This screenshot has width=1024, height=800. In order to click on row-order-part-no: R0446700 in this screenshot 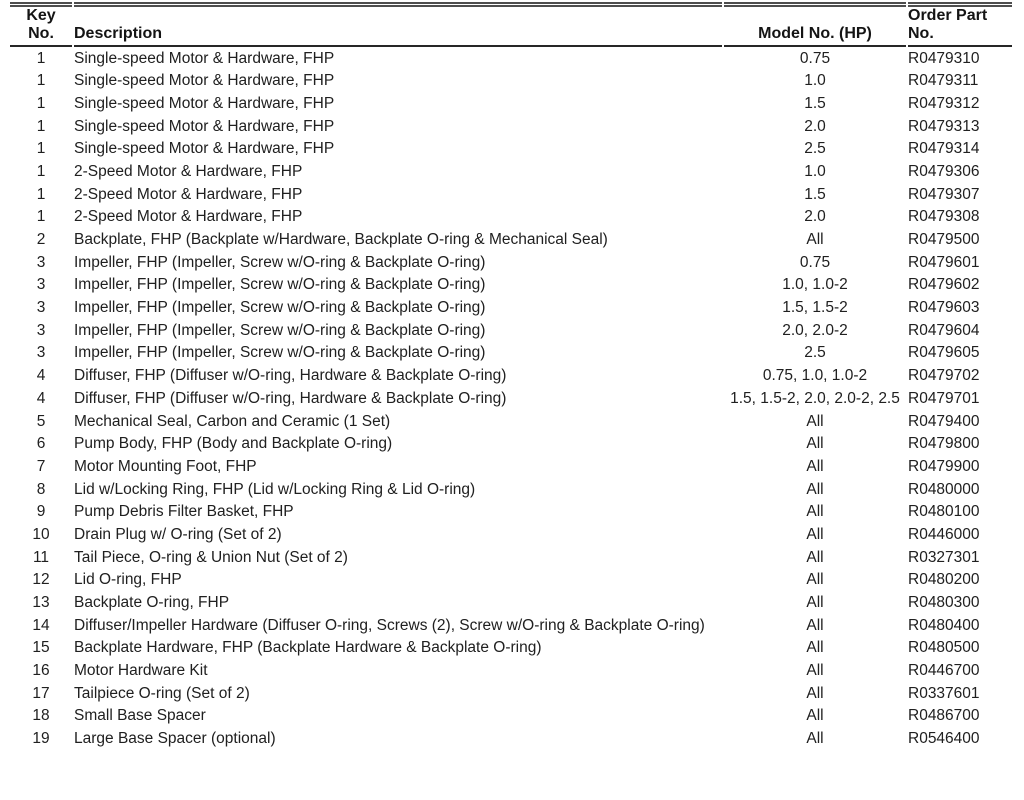, I will do `click(944, 671)`.